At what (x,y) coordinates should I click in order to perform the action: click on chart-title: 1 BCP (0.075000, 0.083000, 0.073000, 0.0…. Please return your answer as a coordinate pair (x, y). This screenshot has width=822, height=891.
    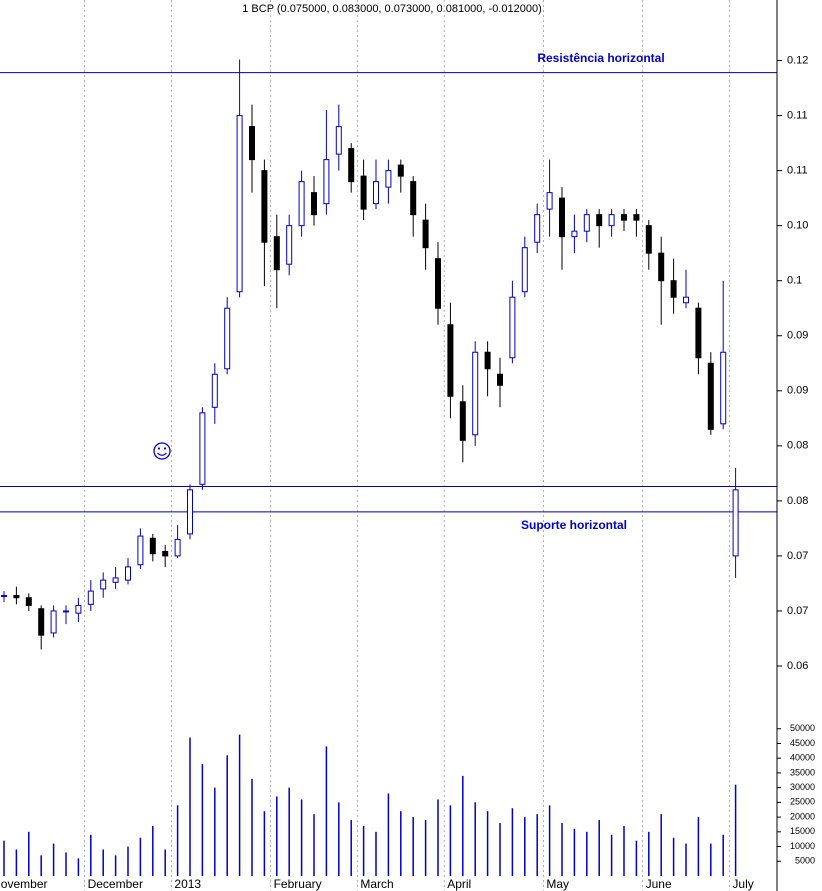
    Looking at the image, I should click on (392, 9).